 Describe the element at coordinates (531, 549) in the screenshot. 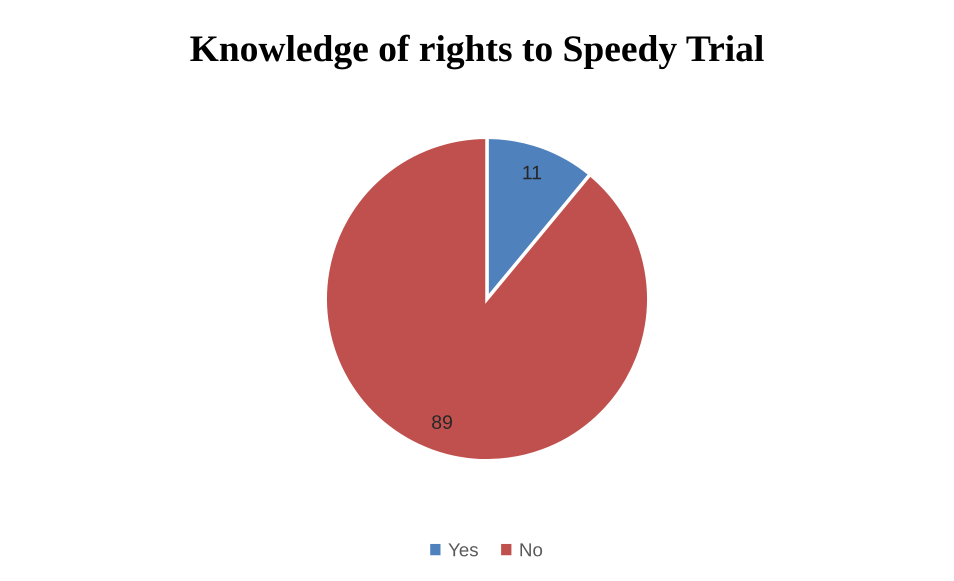

I see `legend-label: No` at that location.